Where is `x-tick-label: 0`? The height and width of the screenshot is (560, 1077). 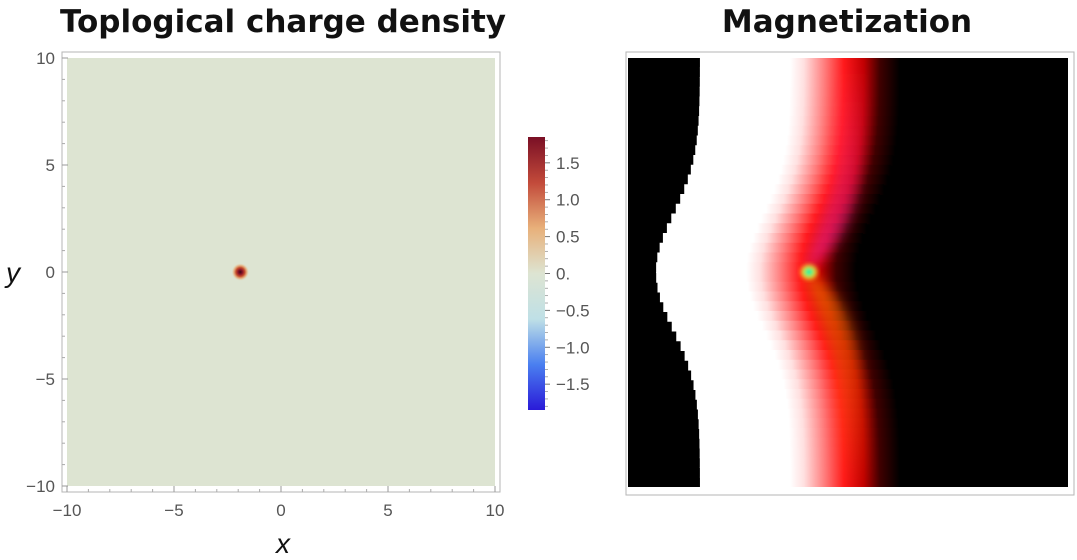 x-tick-label: 0 is located at coordinates (280, 510).